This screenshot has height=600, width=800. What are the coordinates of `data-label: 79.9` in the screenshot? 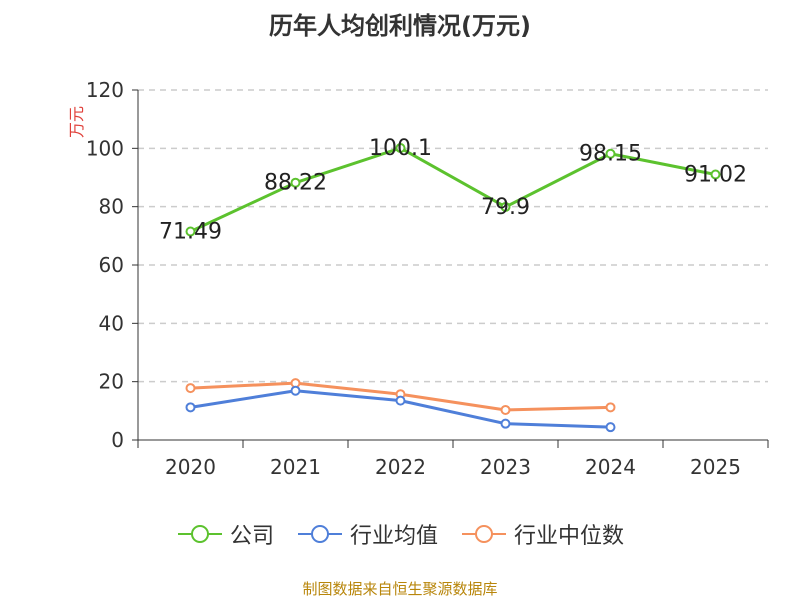 It's located at (505, 207).